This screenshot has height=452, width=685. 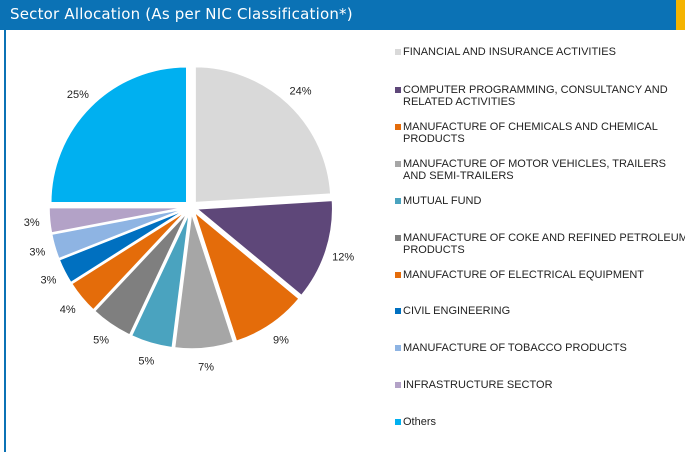 What do you see at coordinates (5, 241) in the screenshot?
I see `left-border-rule` at bounding box center [5, 241].